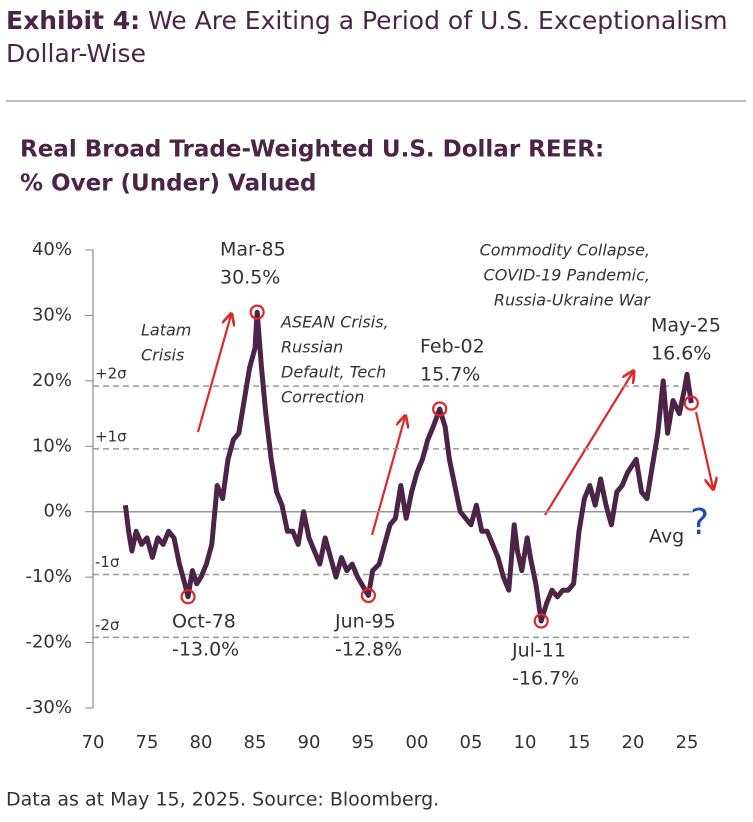  Describe the element at coordinates (538, 651) in the screenshot. I see `highlight-date: Jul-11` at that location.